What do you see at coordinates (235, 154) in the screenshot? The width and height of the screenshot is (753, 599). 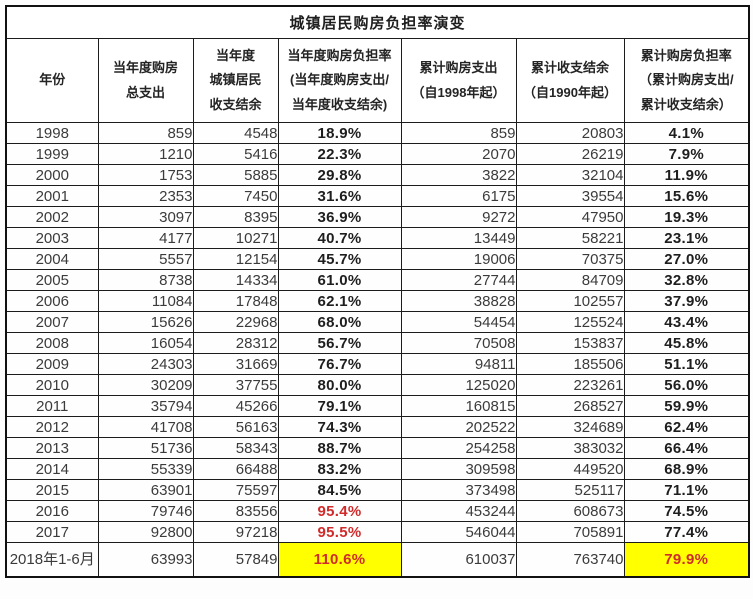 I see `value-cell: 5416` at bounding box center [235, 154].